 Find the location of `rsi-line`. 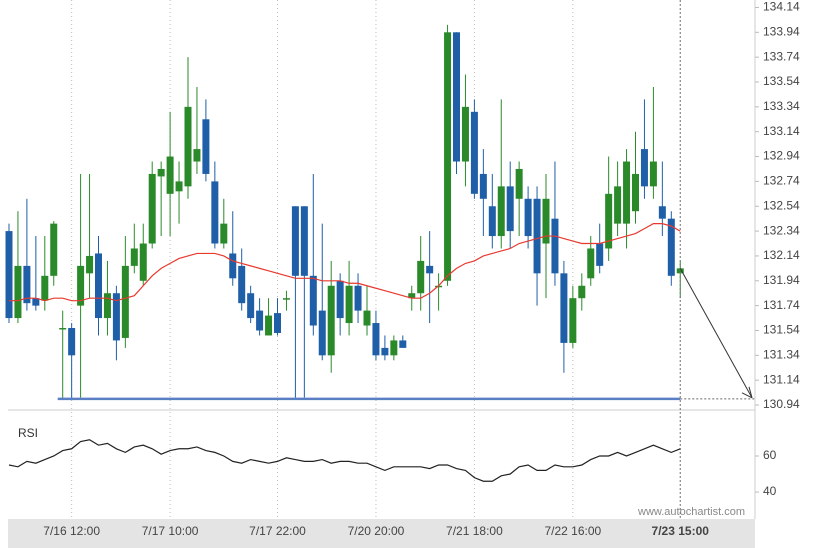

rsi-line is located at coordinates (344, 460).